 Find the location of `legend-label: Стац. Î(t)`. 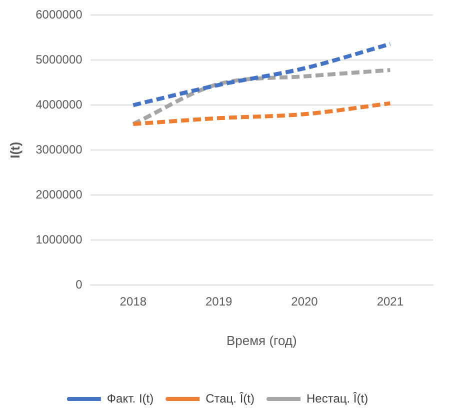

legend-label: Стац. Î(t) is located at coordinates (230, 398).